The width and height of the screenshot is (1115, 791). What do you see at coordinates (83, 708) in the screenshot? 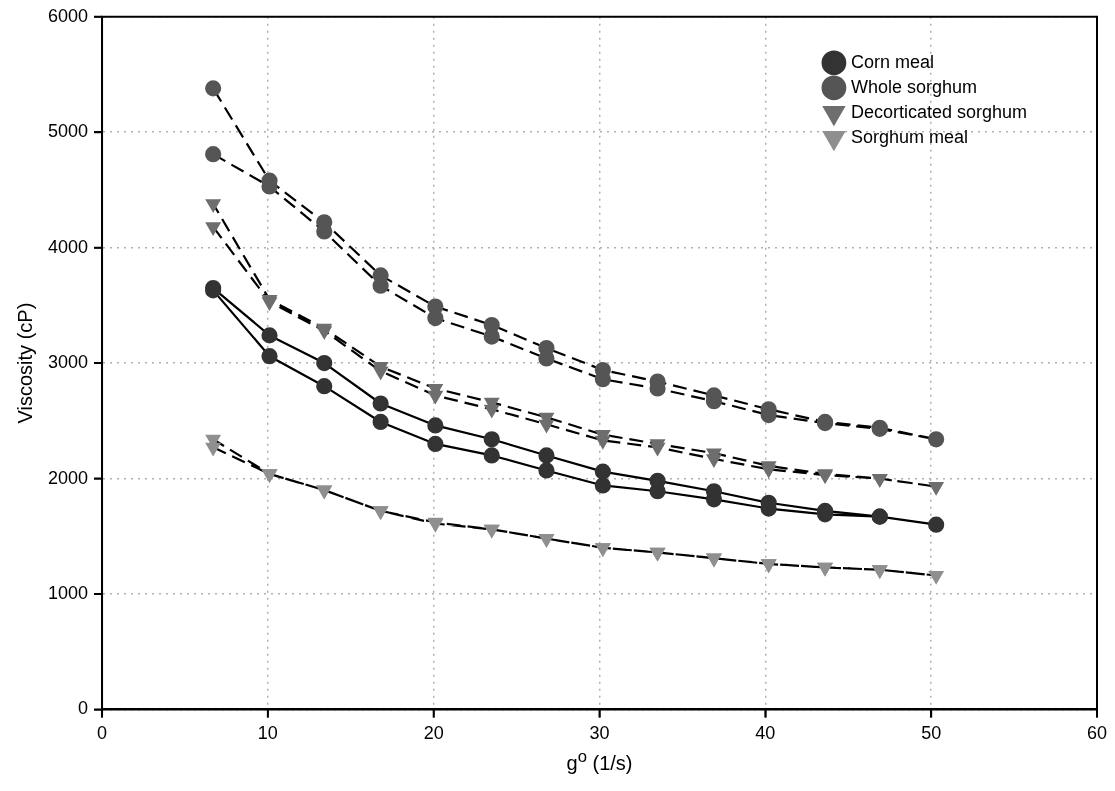
I see `y-tick-label: 0` at bounding box center [83, 708].